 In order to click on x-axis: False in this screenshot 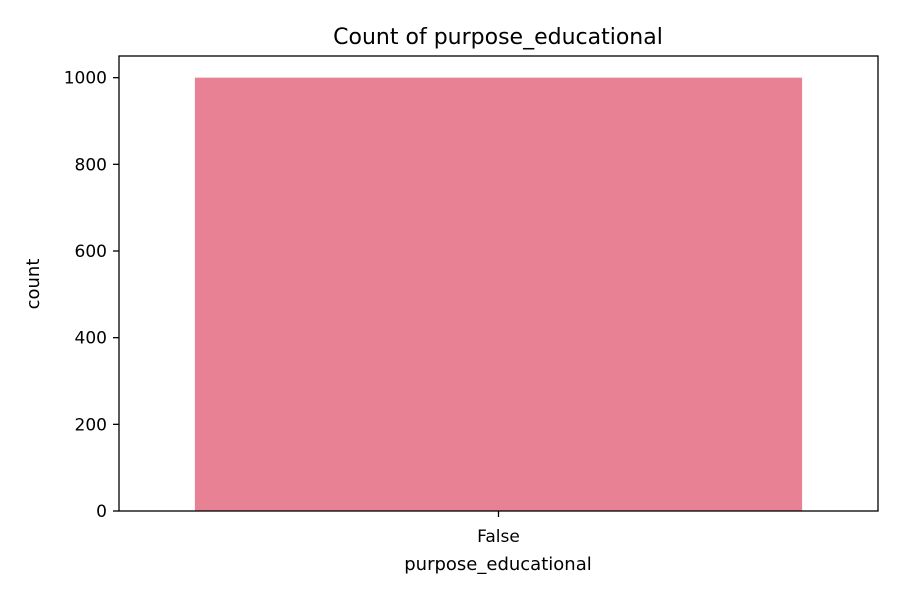, I will do `click(498, 529)`.